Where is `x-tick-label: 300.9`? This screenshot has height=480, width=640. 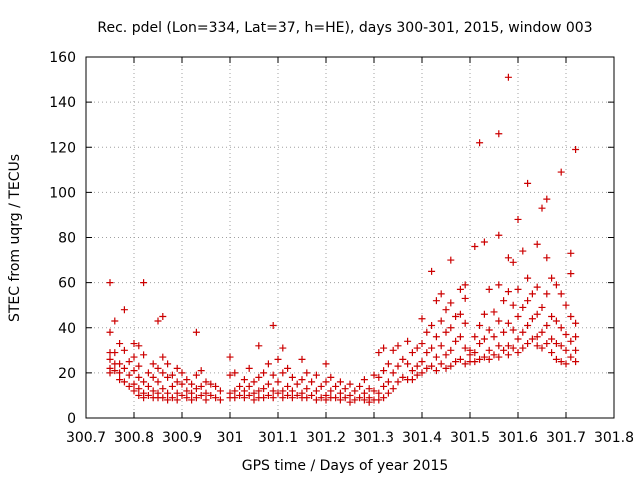
x-tick-label: 300.9 is located at coordinates (182, 438).